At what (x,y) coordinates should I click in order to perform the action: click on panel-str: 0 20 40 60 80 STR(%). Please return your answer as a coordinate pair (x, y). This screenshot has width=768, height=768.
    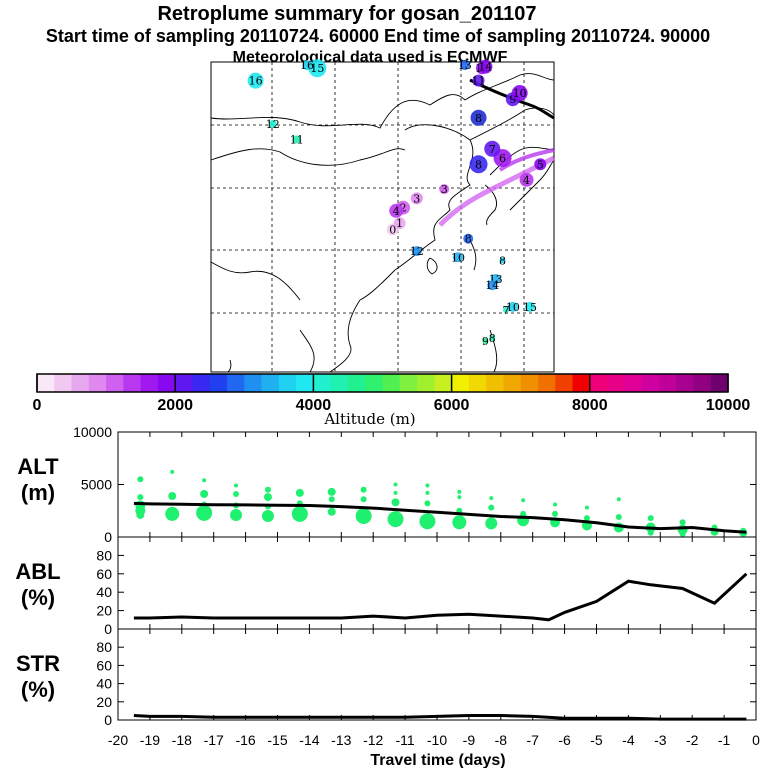
    Looking at the image, I should click on (386, 678).